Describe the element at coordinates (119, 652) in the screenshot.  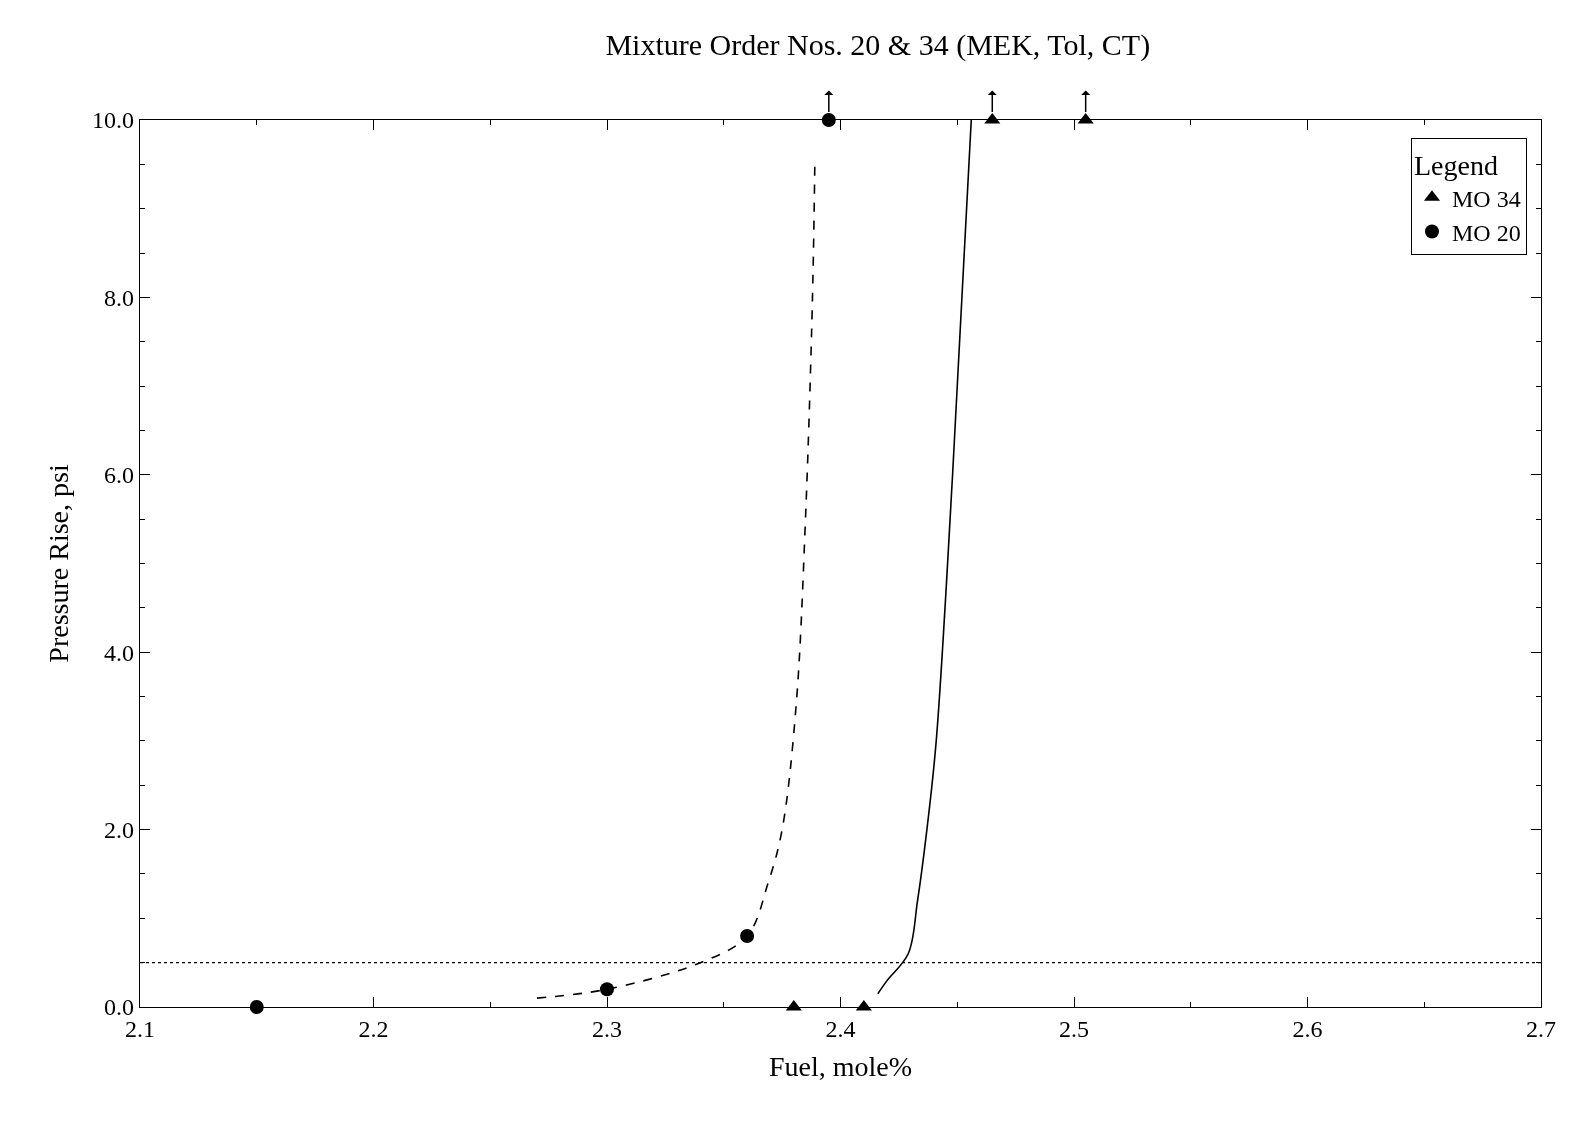
I see `y-tick-label: 4.0` at that location.